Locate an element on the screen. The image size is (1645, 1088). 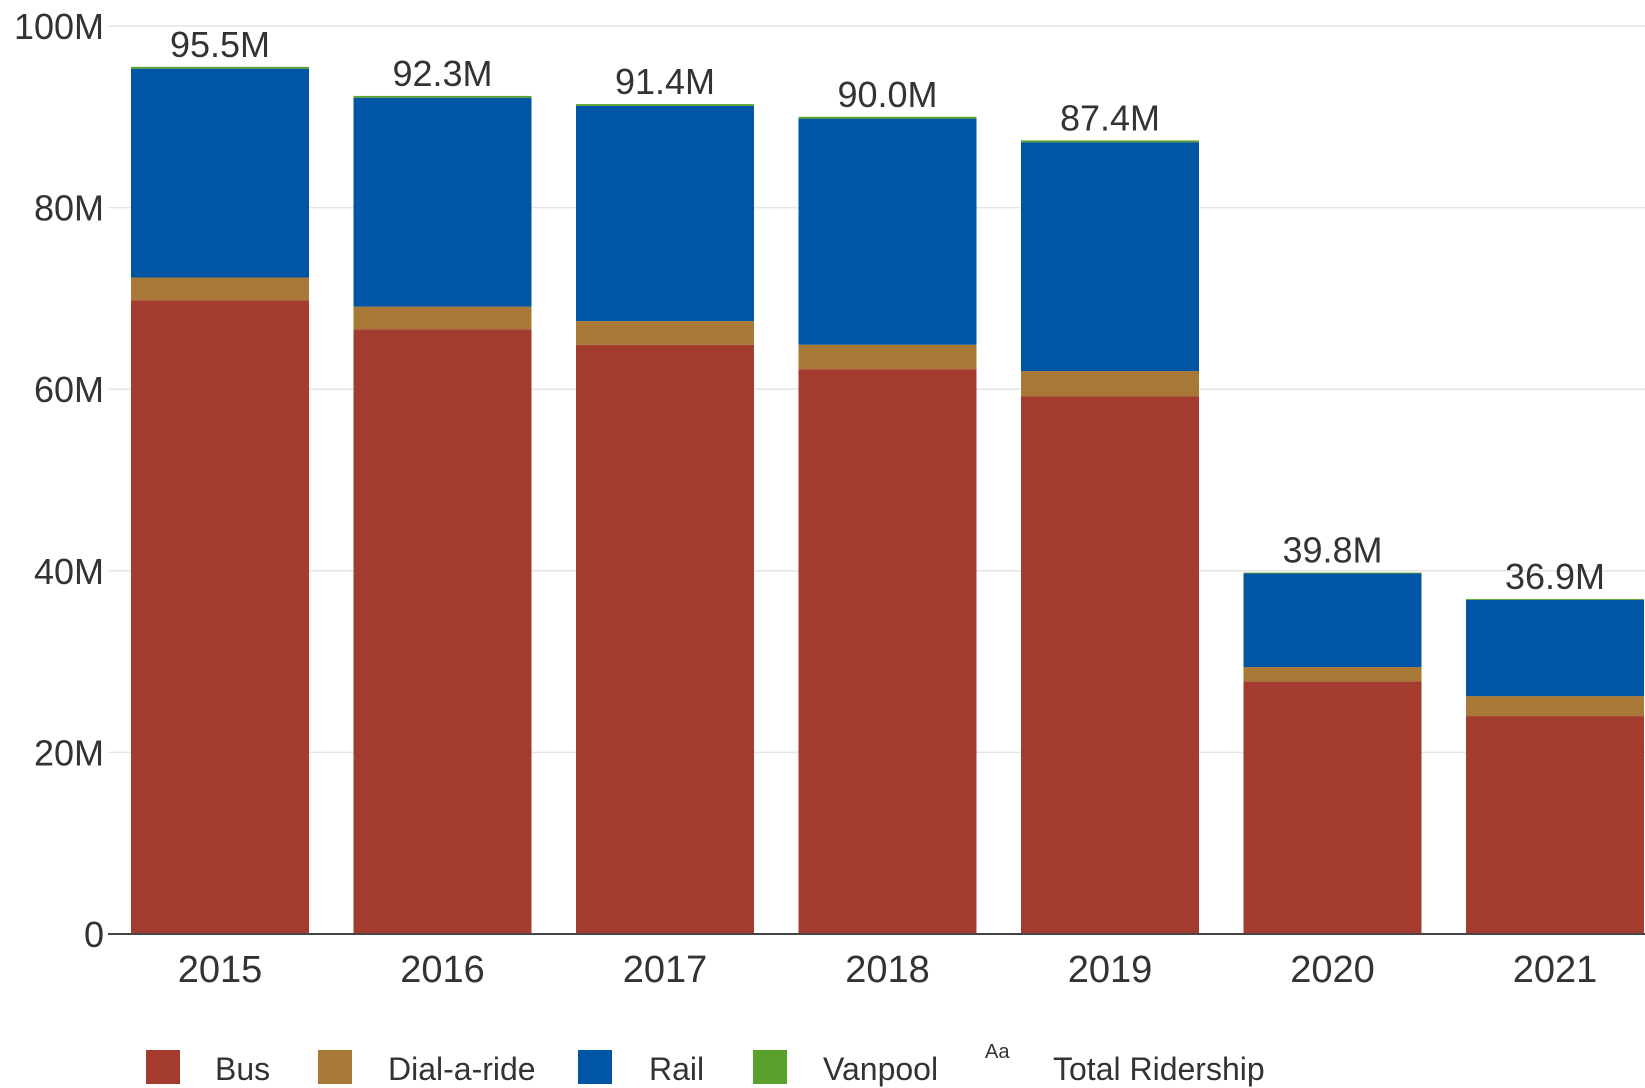
legend-label: Total Ridership is located at coordinates (1159, 1069).